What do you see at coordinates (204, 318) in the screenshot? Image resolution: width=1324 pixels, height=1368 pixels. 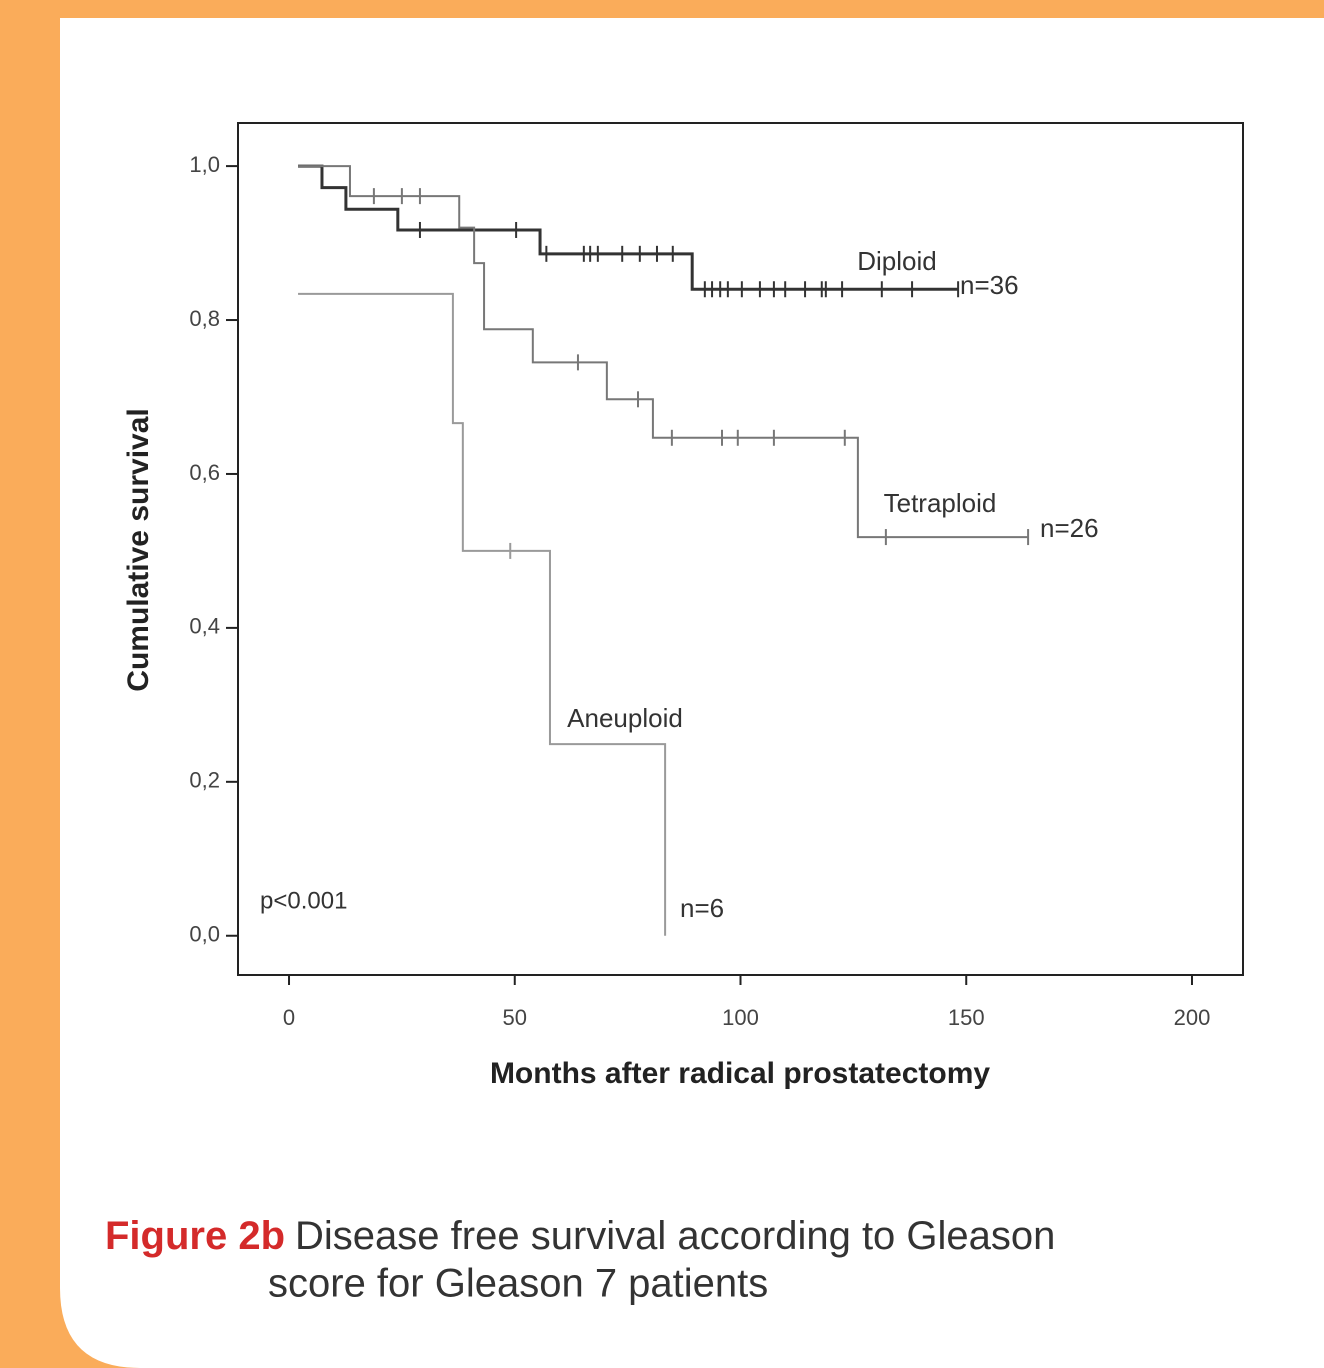 I see `y-tick-label: 0,8` at bounding box center [204, 318].